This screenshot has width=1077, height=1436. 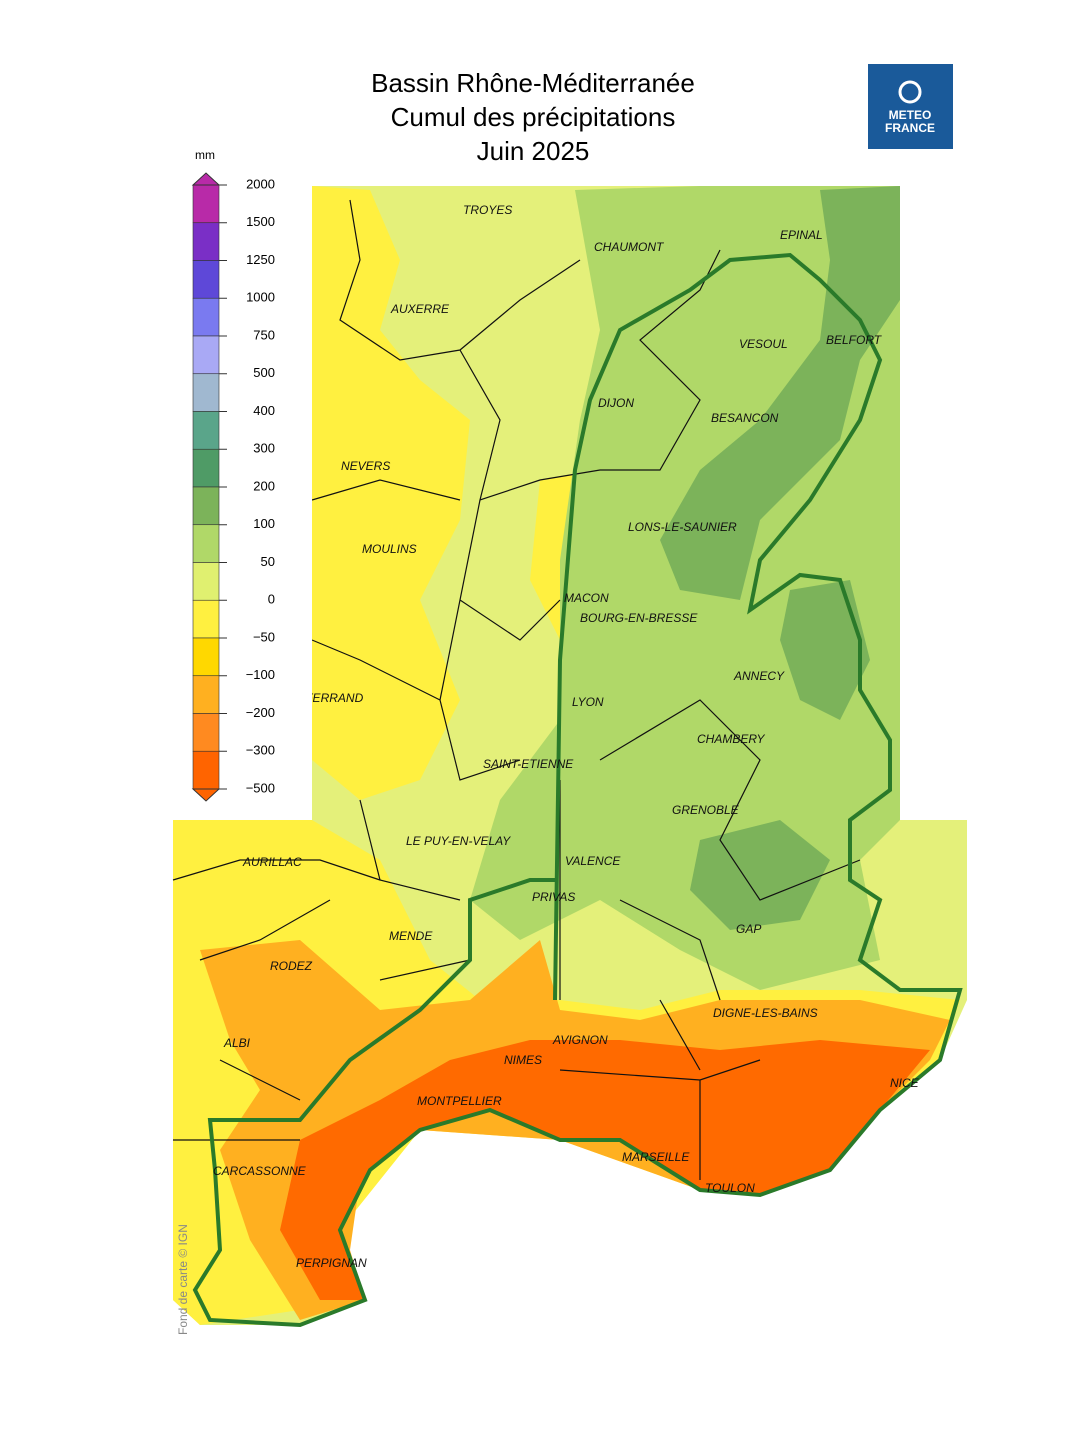 I want to click on city-label: SAINT-ETIENNE, so click(x=528, y=764).